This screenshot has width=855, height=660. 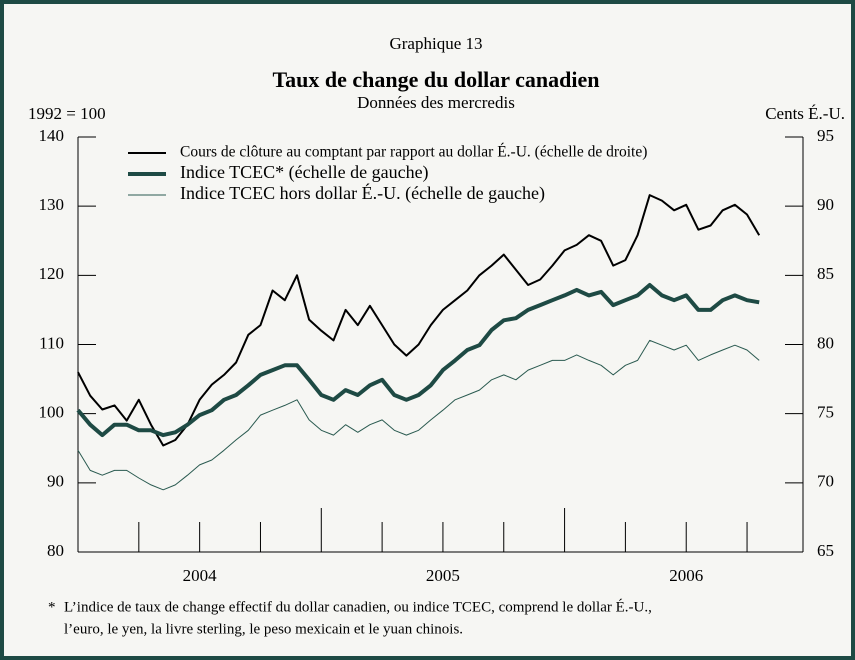 What do you see at coordinates (52, 273) in the screenshot?
I see `y-tick-label: 120` at bounding box center [52, 273].